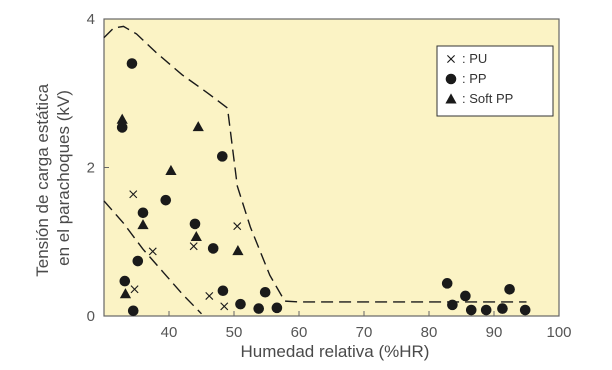 The height and width of the screenshot is (370, 612). What do you see at coordinates (364, 332) in the screenshot?
I see `x-tick-label: 70` at bounding box center [364, 332].